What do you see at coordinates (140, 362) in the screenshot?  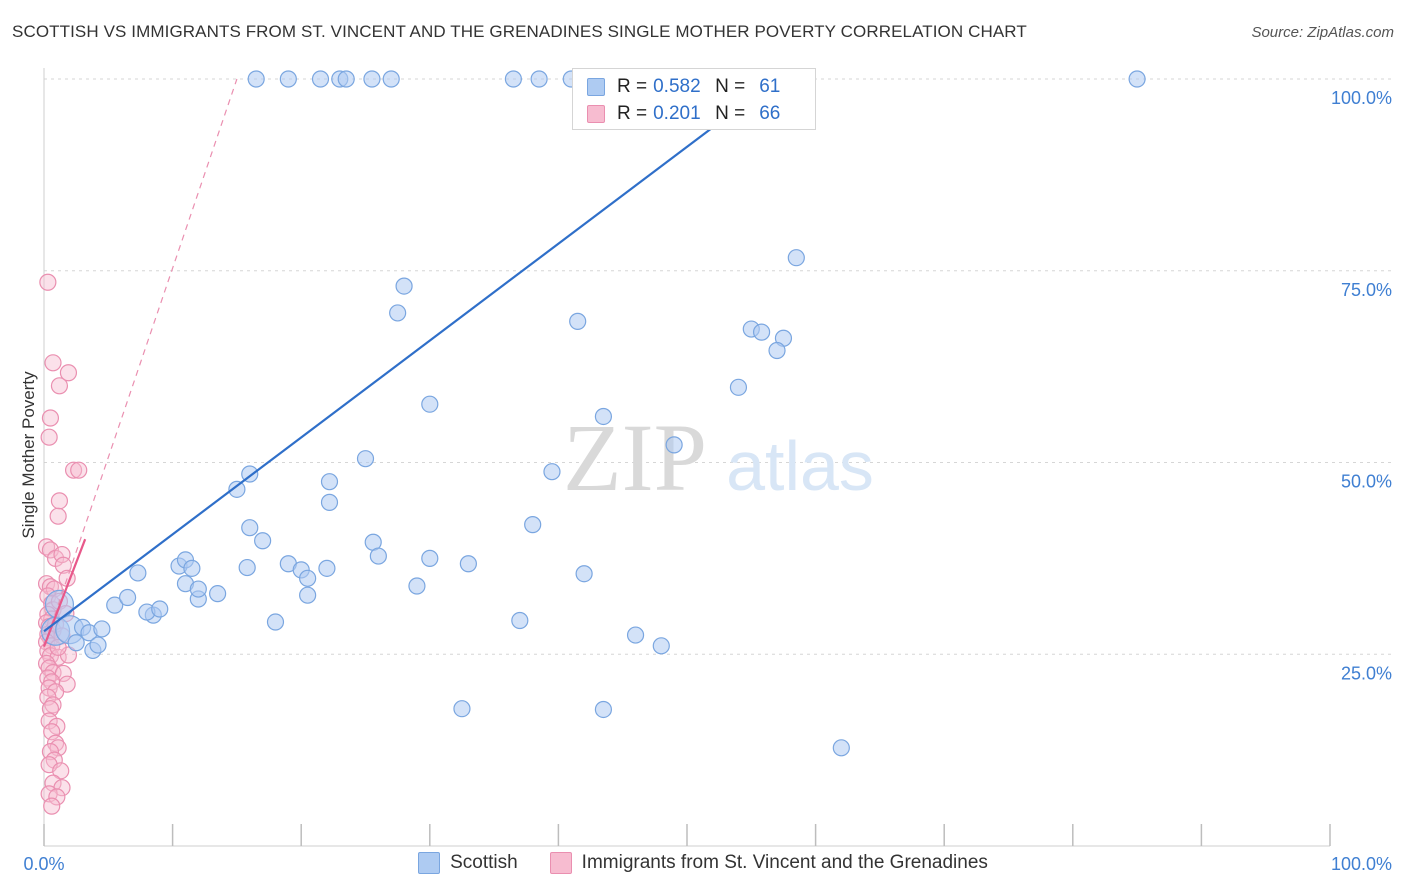 I see `trend-line-immigrants-extended` at bounding box center [140, 362].